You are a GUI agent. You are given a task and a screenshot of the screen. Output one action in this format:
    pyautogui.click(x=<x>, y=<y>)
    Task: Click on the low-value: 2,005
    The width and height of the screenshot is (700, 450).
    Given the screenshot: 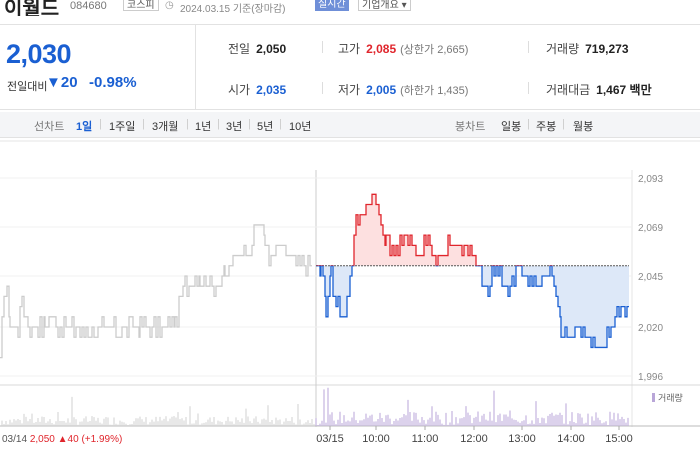 What is the action you would take?
    pyautogui.click(x=381, y=90)
    